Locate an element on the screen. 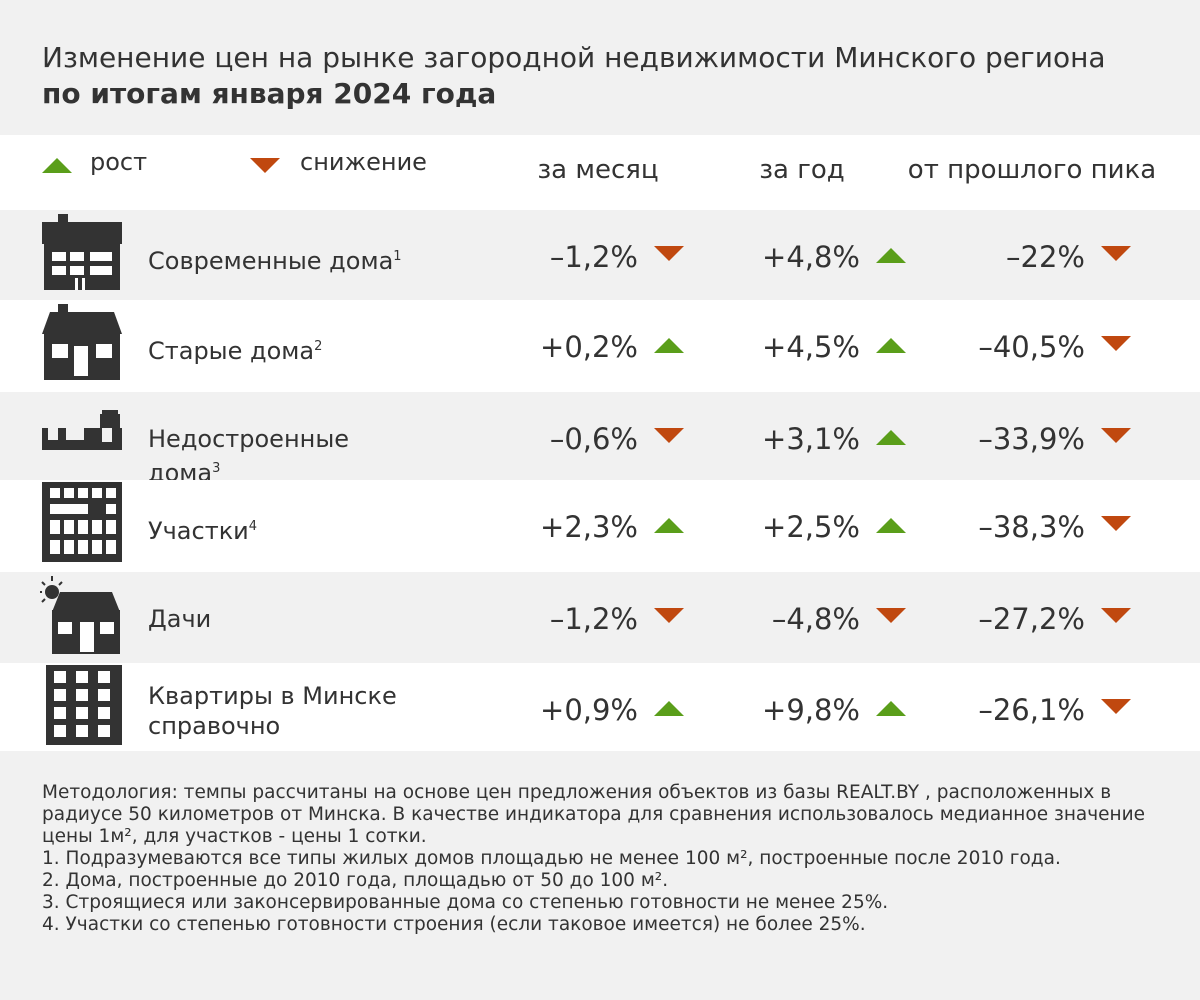 The height and width of the screenshot is (1000, 1200). value: +0,9% is located at coordinates (589, 710).